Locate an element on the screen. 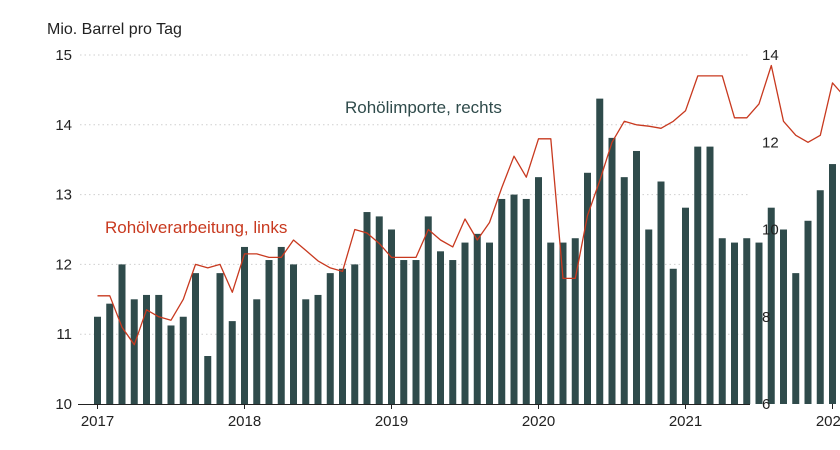  annotation-imports: Rohölimporte, rechts is located at coordinates (423, 107).